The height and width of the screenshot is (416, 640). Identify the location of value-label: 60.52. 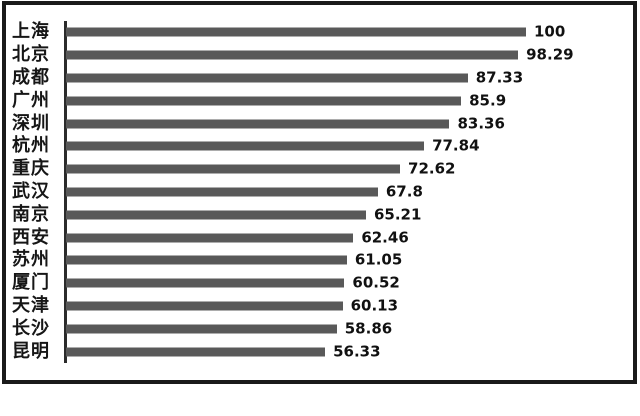
(376, 282).